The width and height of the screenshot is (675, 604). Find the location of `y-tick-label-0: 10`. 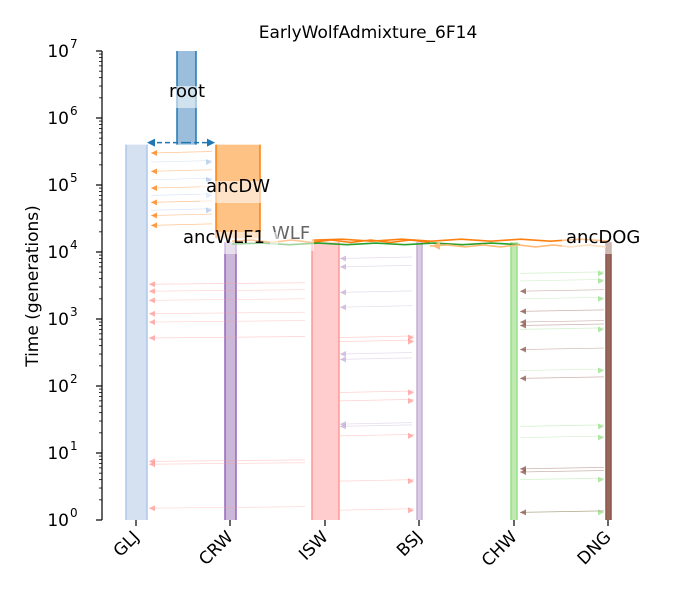

y-tick-label-0: 10 is located at coordinates (58, 521).